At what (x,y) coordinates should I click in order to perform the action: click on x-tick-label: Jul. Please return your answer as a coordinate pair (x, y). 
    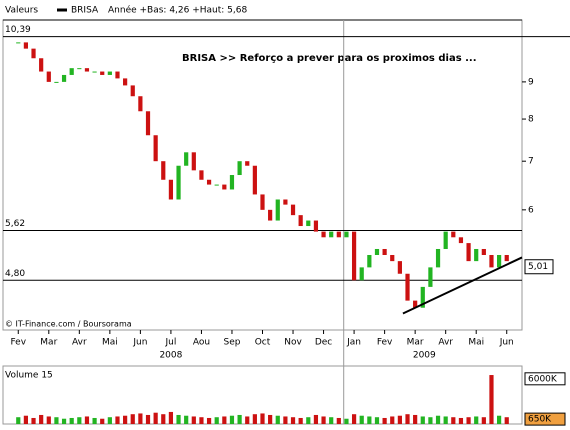
    Looking at the image, I should click on (170, 343).